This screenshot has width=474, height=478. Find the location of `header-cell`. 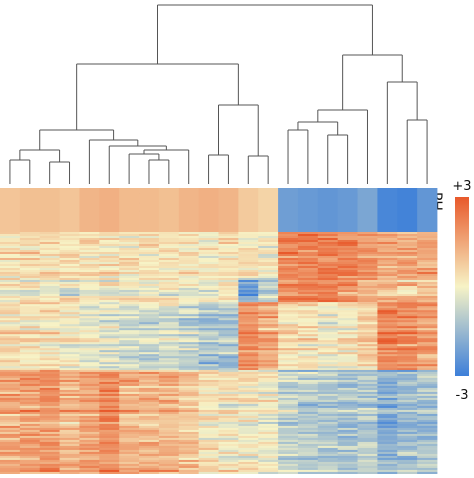

header-cell is located at coordinates (248, 210).